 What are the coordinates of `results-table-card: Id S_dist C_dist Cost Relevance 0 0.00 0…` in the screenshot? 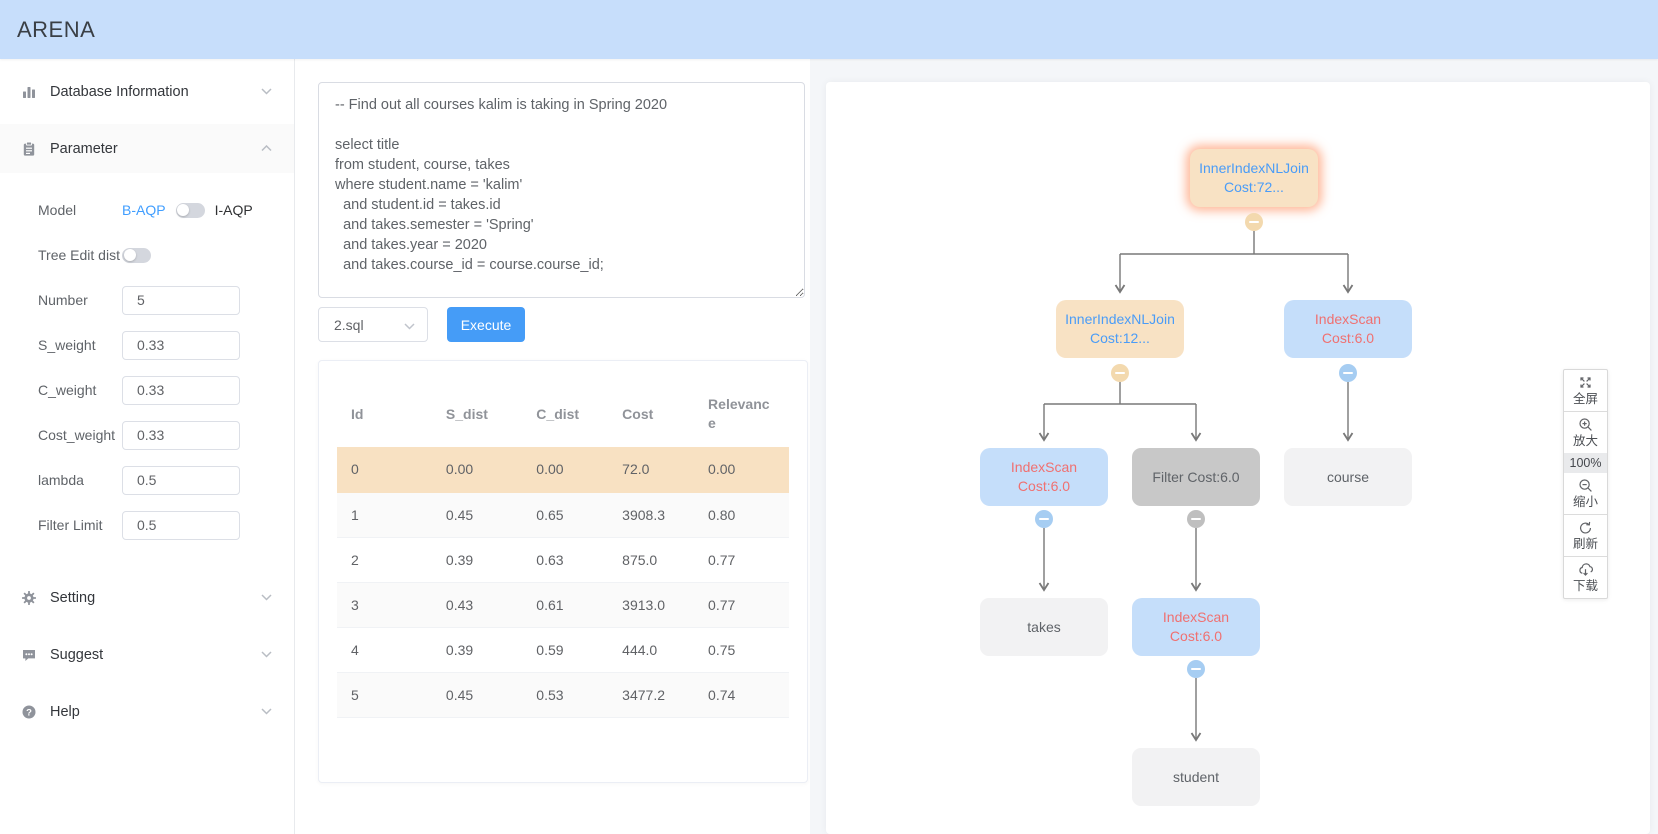 It's located at (563, 571).